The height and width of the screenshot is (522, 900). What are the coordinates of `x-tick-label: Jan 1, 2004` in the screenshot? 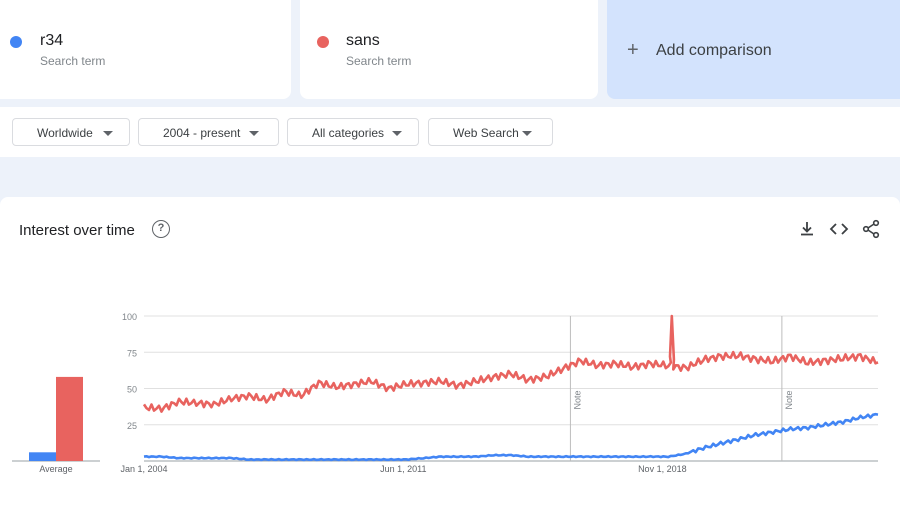 It's located at (143, 469).